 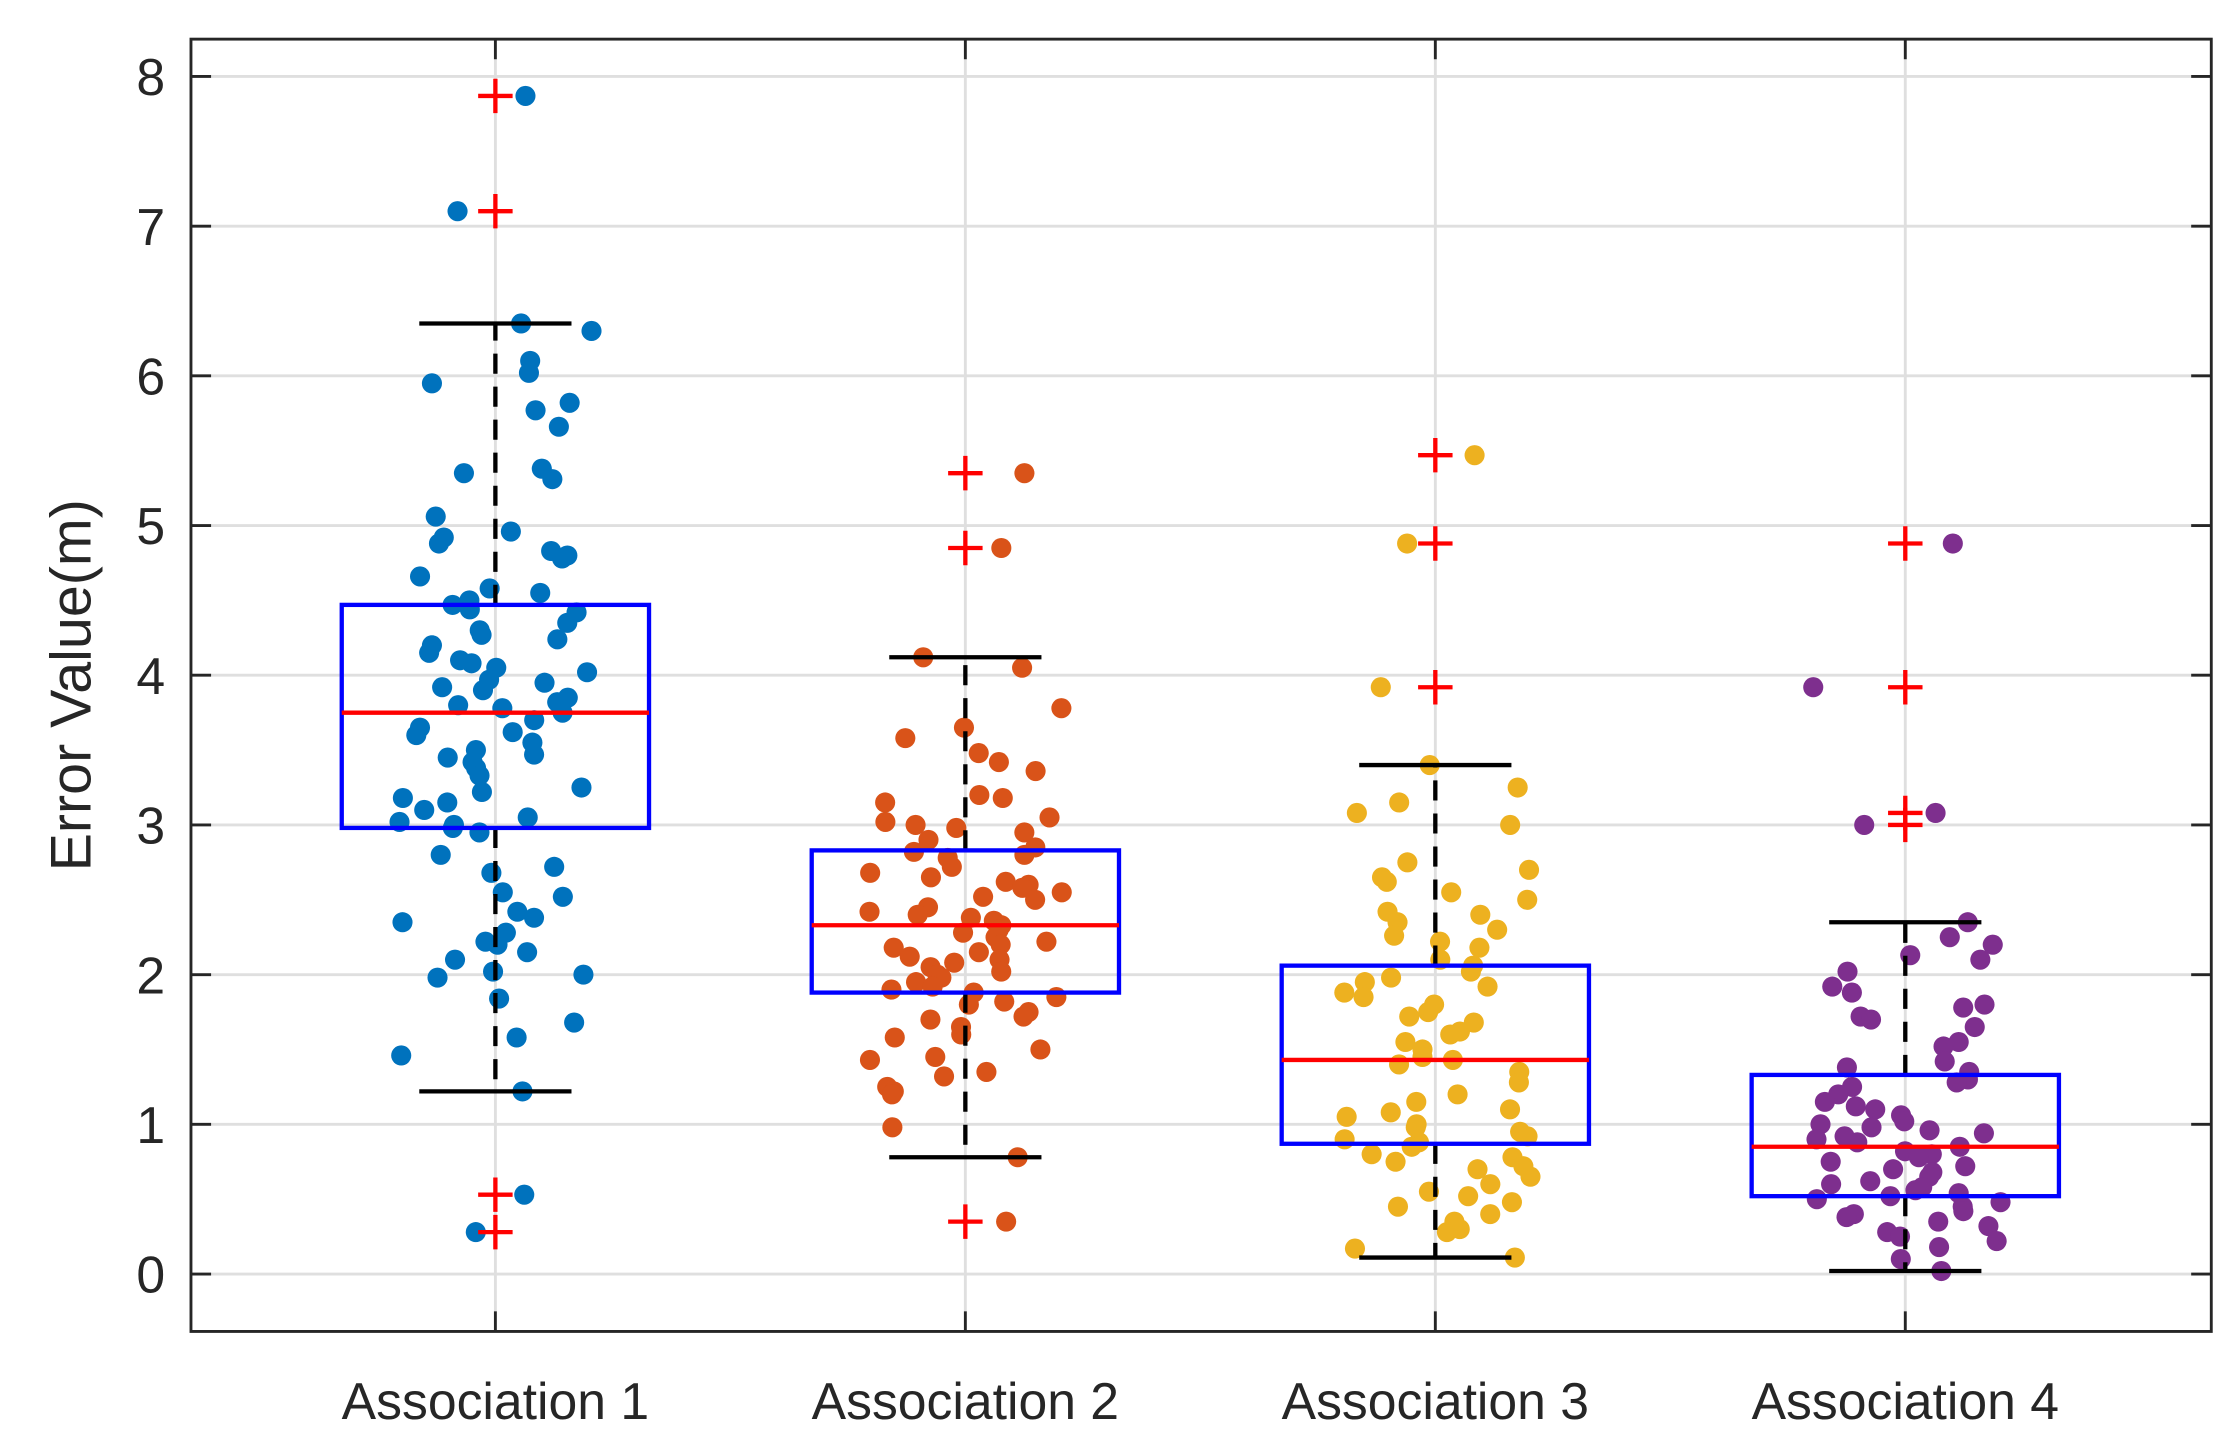 What do you see at coordinates (150, 77) in the screenshot?
I see `y-tick-label: 8` at bounding box center [150, 77].